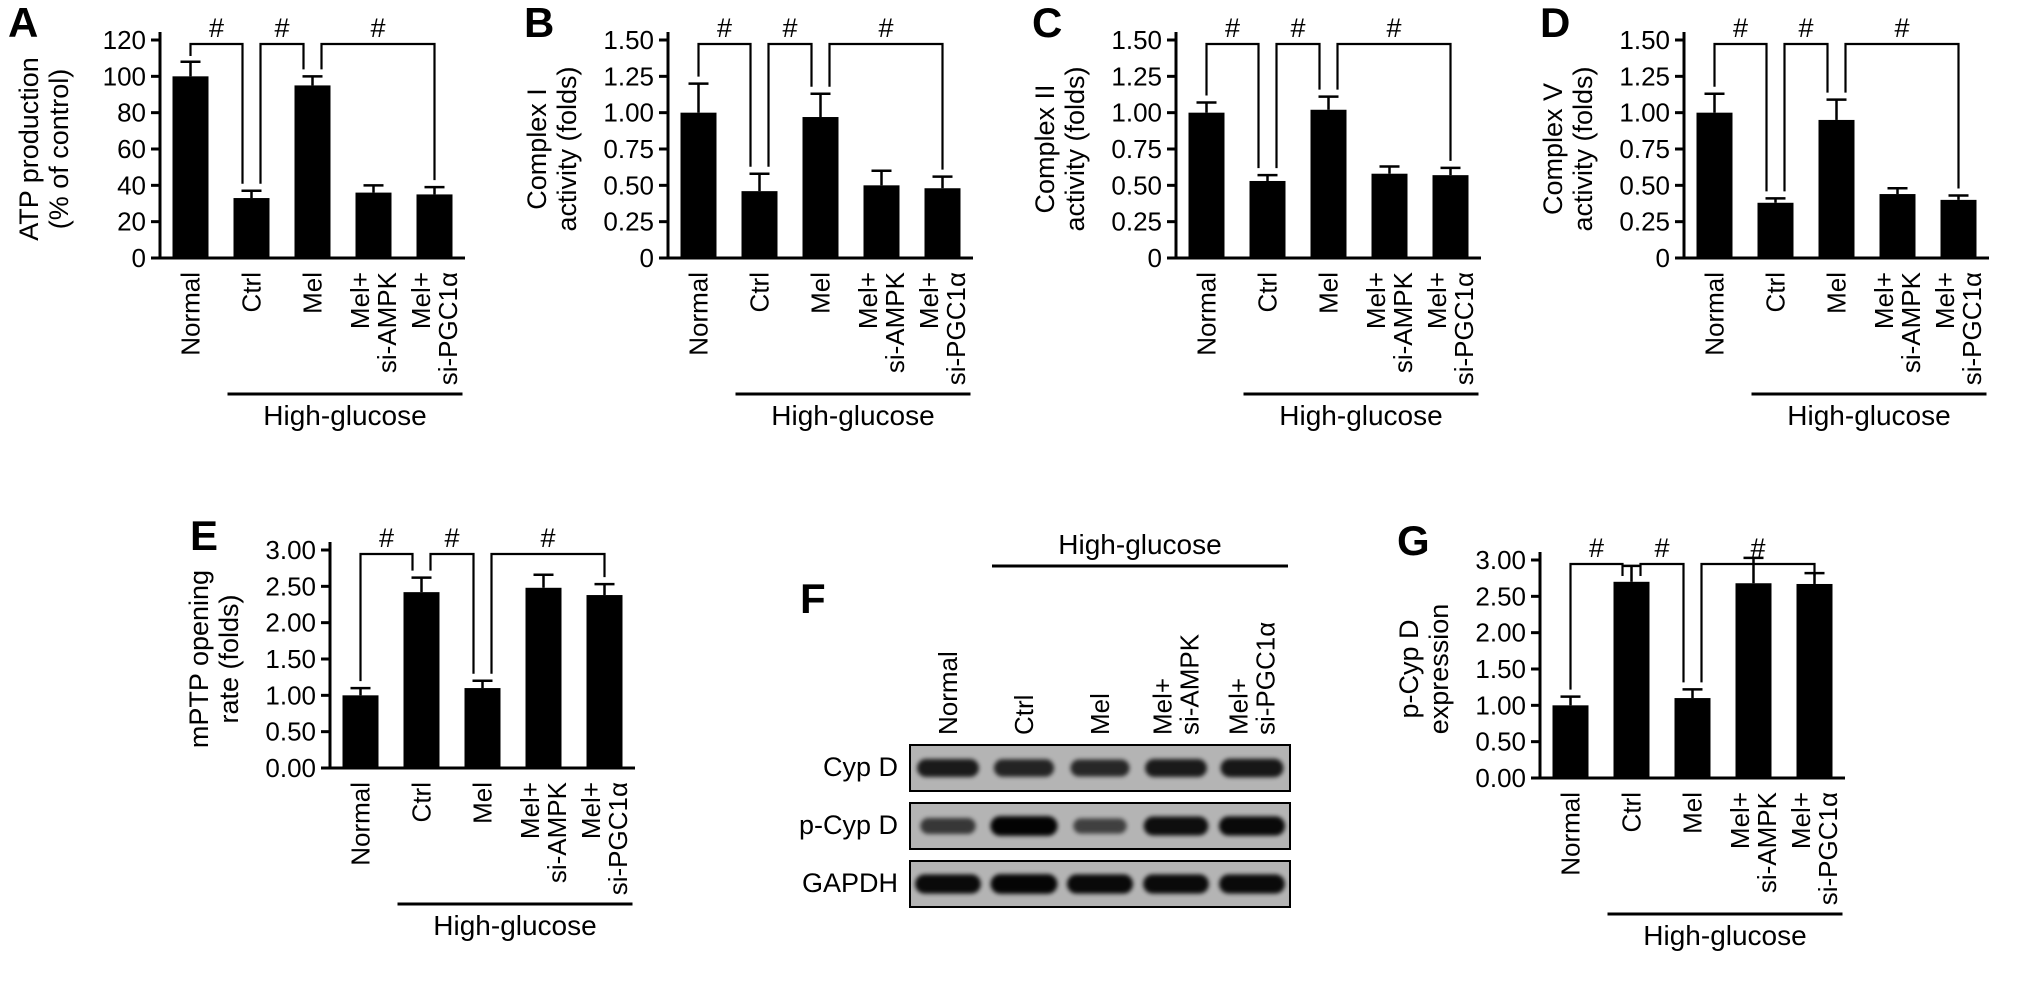 This screenshot has height=992, width=2032. I want to click on lane-label: Mel+, so click(1163, 706).